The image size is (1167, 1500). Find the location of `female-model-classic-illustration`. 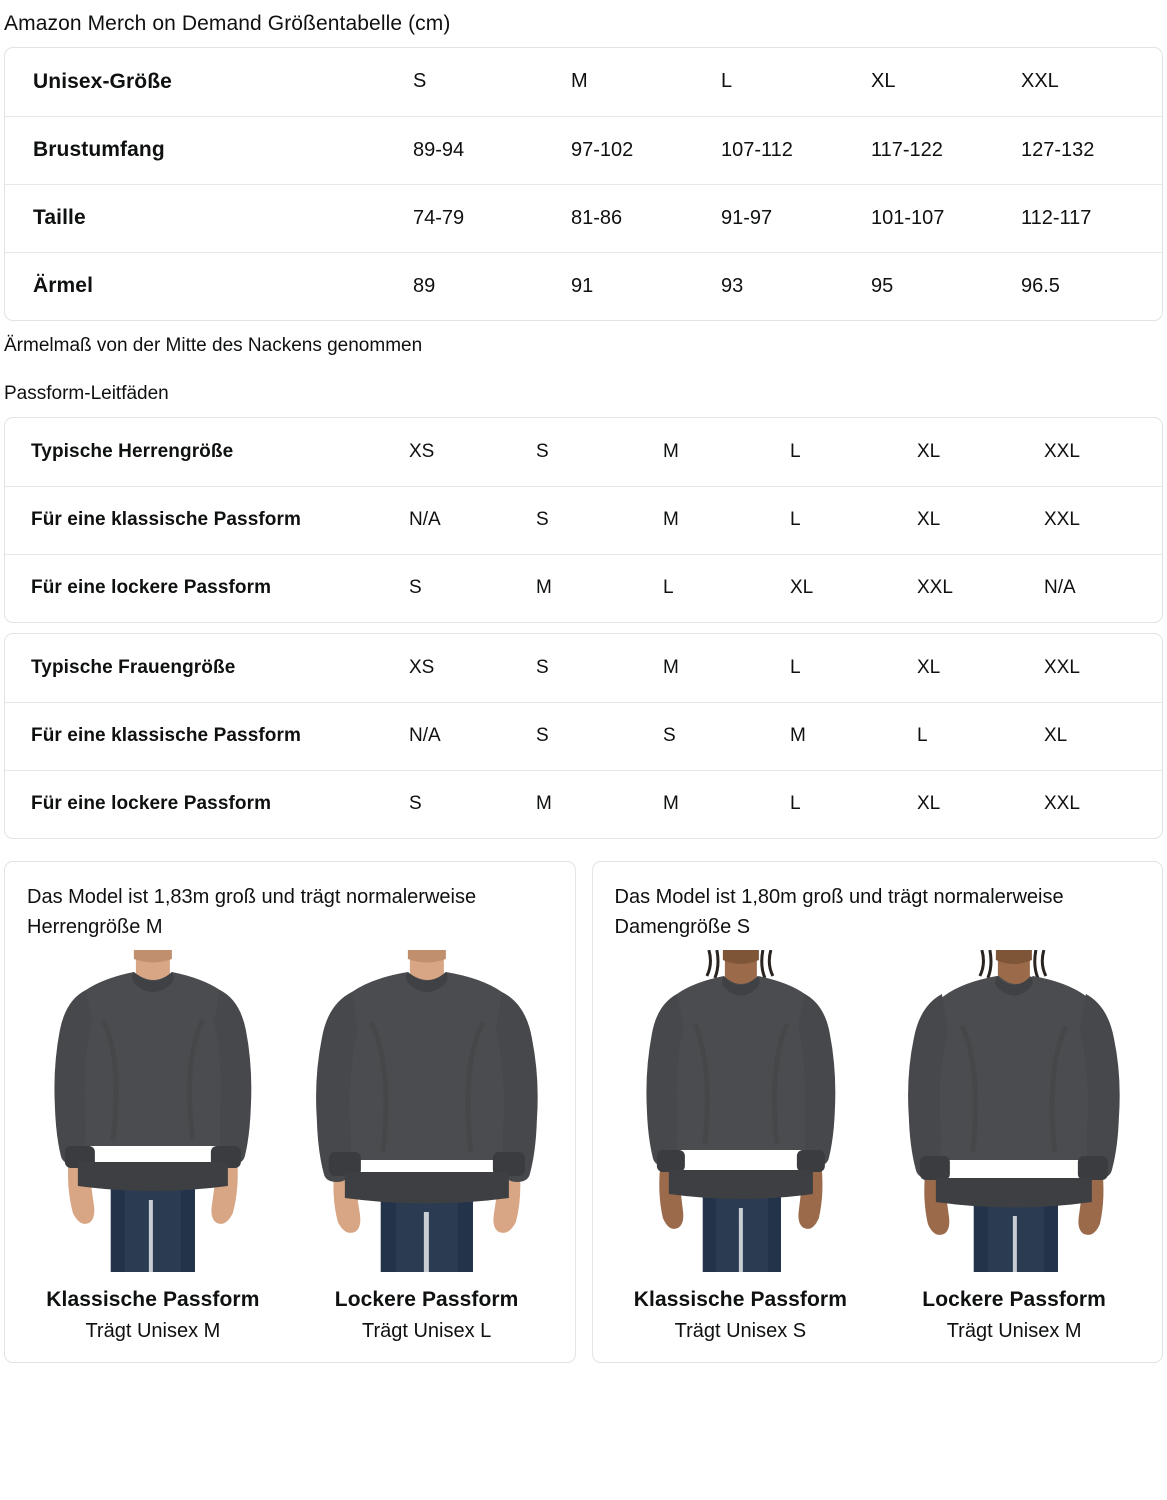

female-model-classic-illustration is located at coordinates (740, 1111).